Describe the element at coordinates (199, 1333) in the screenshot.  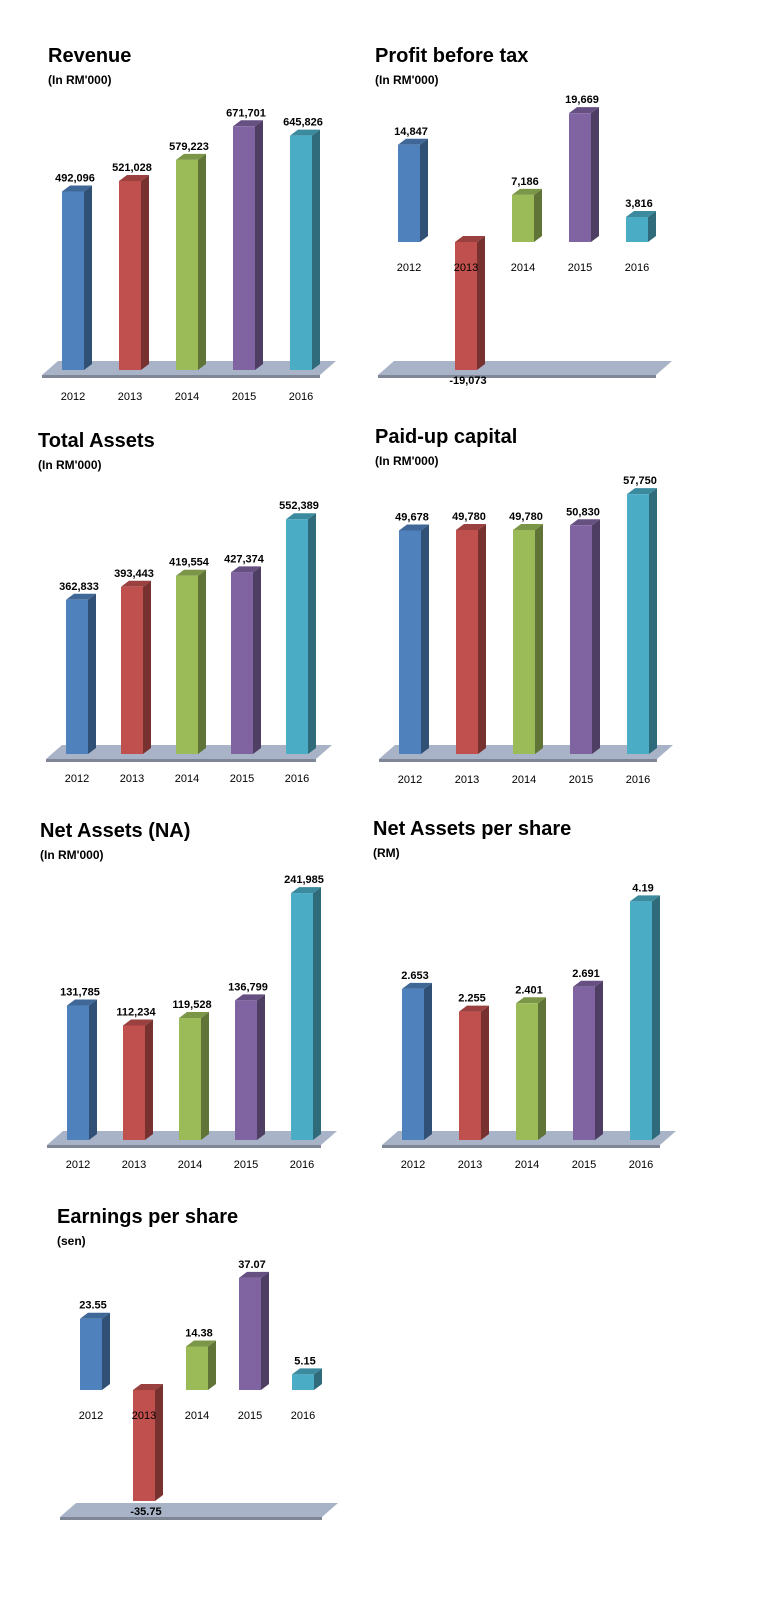
I see `data-label: 14.38` at that location.